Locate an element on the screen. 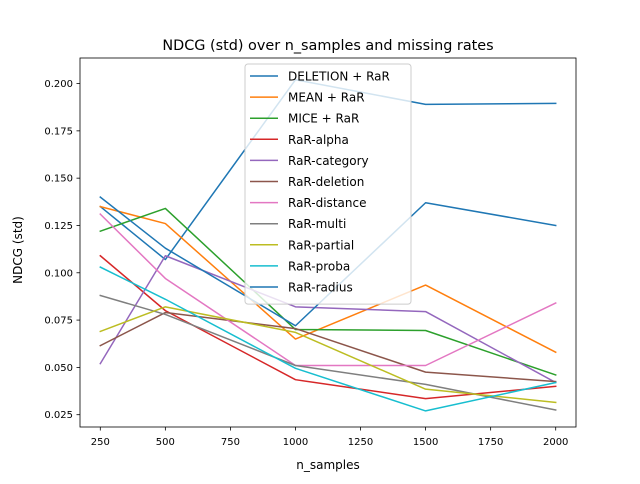 The image size is (640, 484). x-axis-label: n_samples is located at coordinates (328, 465).